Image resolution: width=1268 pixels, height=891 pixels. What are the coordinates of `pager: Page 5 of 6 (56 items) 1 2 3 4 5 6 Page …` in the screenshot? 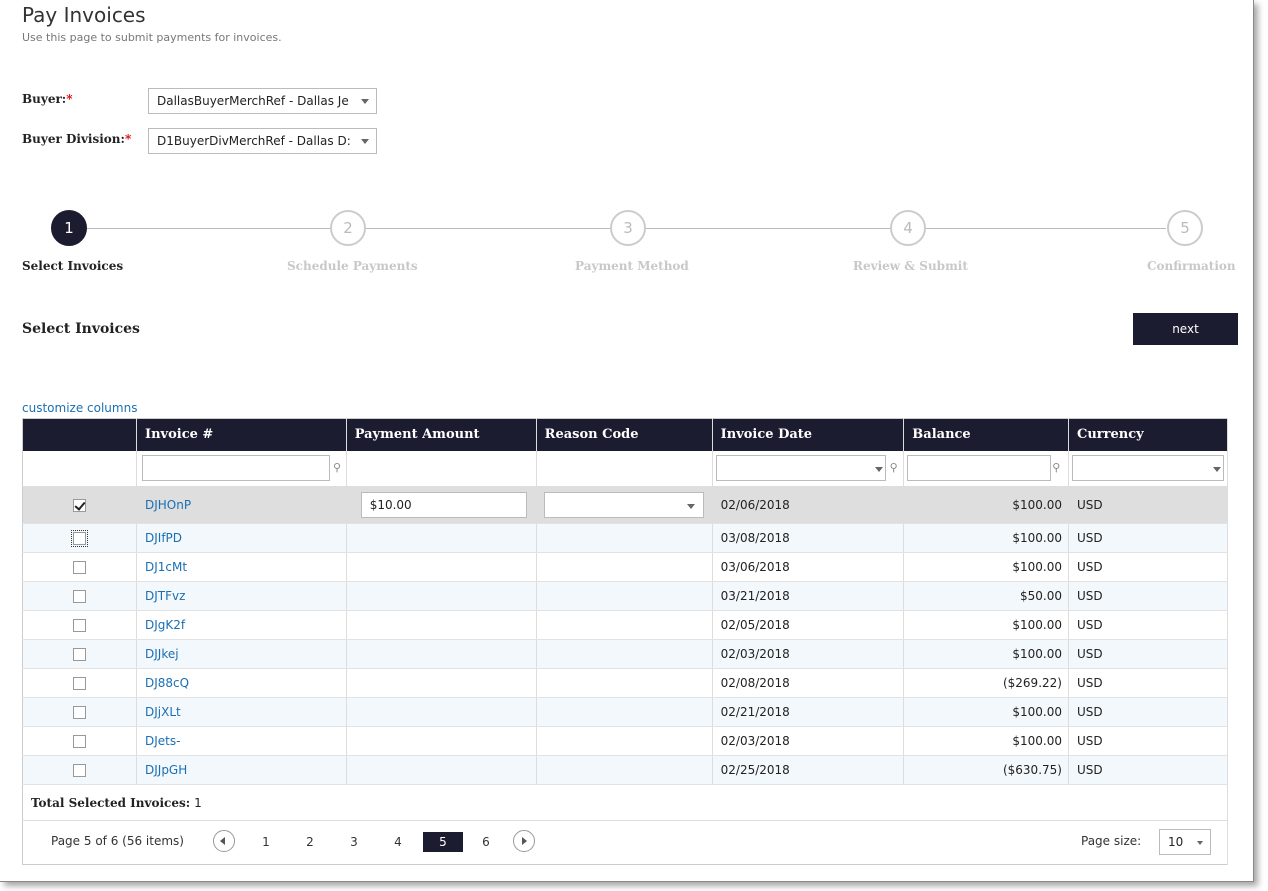 It's located at (625, 842).